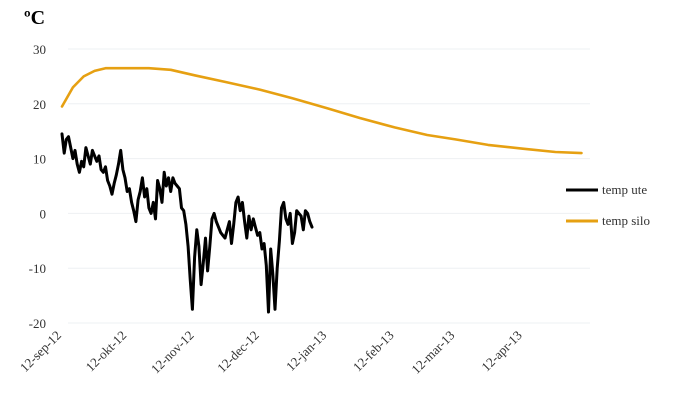 The width and height of the screenshot is (673, 396). Describe the element at coordinates (105, 351) in the screenshot. I see `x-tick-label: 12-okt-12` at that location.